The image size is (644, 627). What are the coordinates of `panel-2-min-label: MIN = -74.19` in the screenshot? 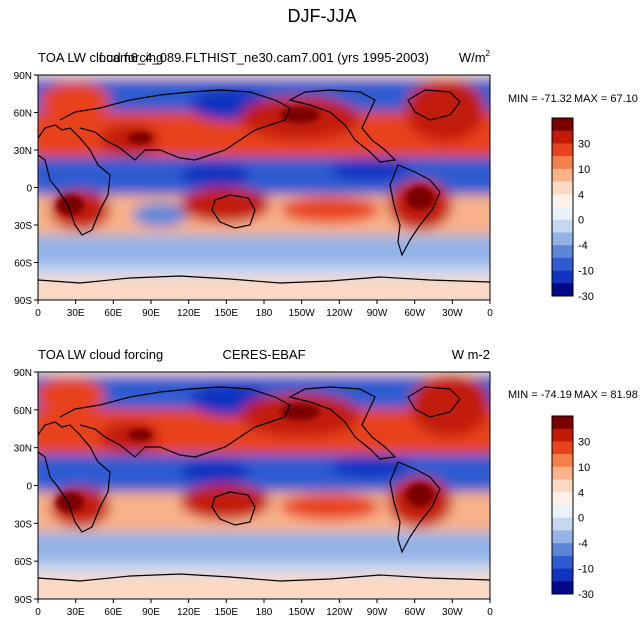 It's located at (540, 395).